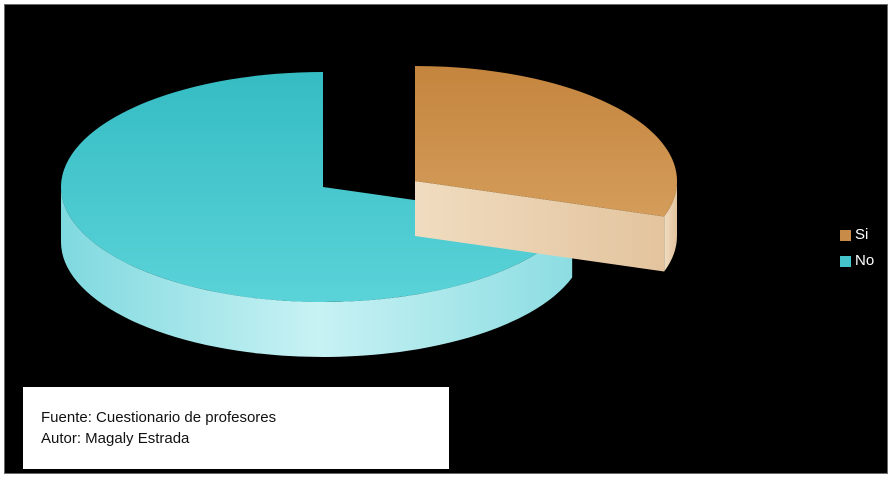  Describe the element at coordinates (865, 260) in the screenshot. I see `legend-label-no: No` at that location.